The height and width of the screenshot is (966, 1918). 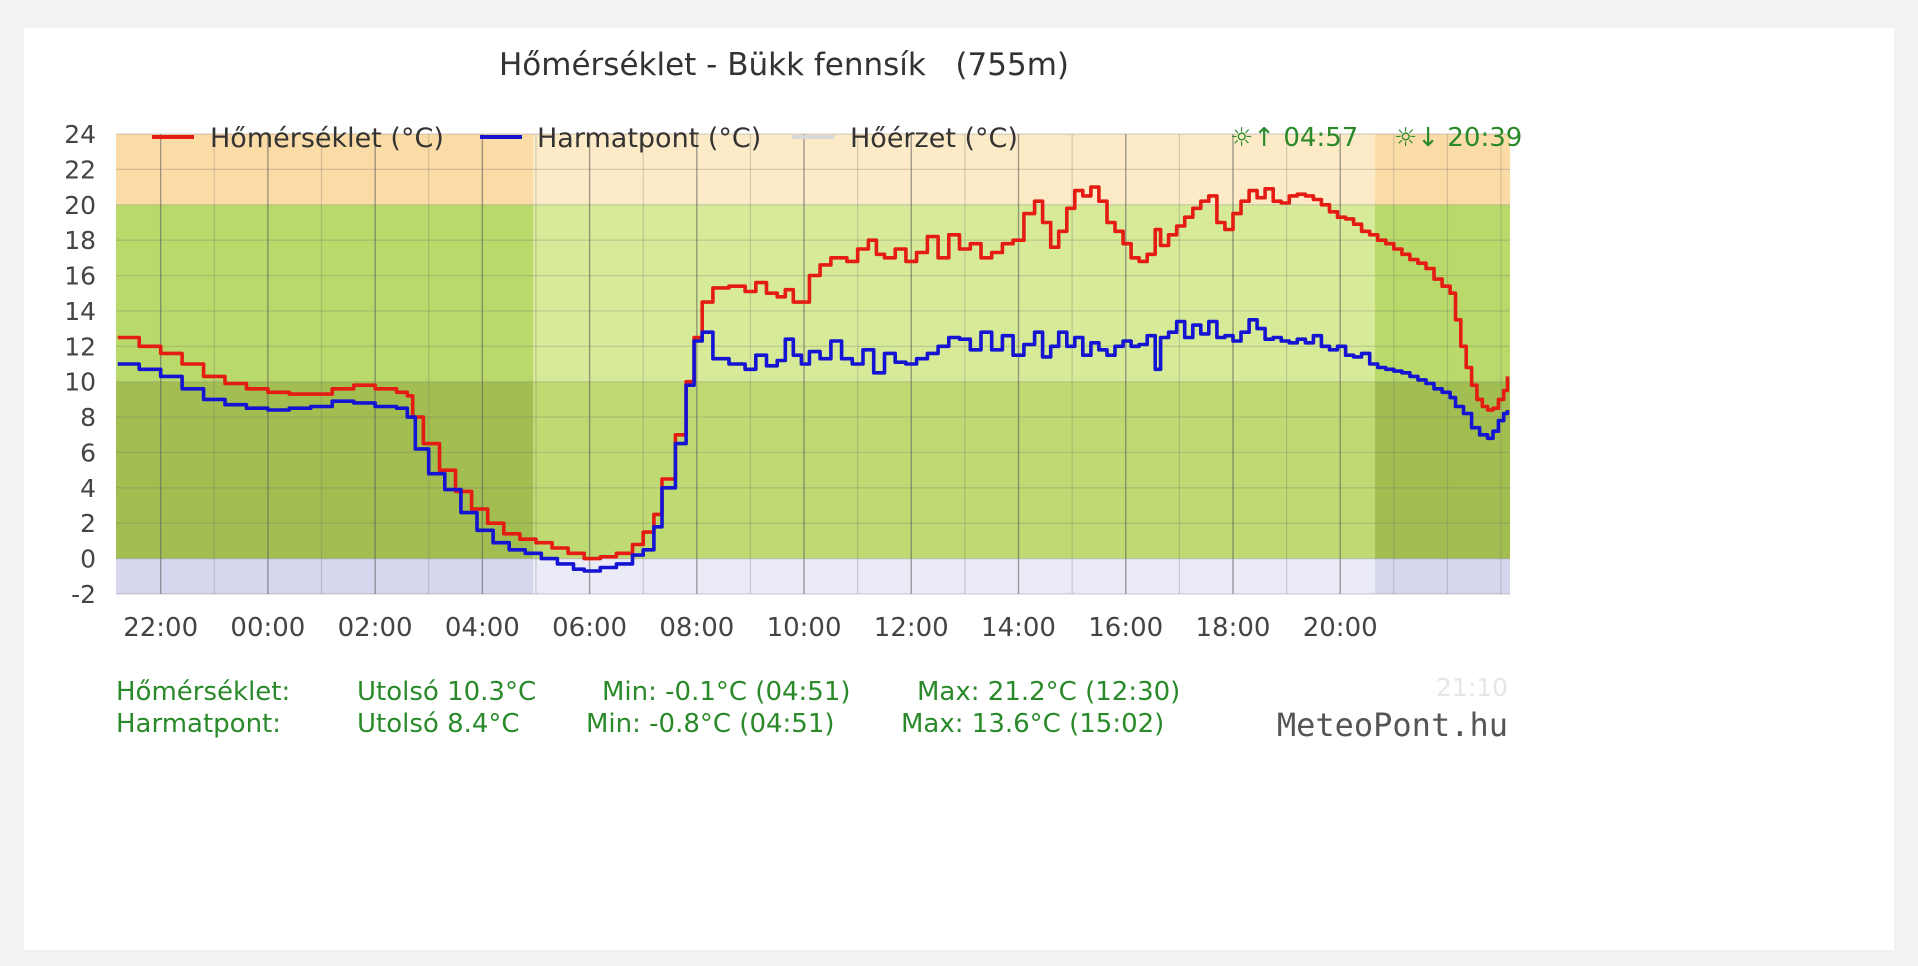 What do you see at coordinates (1125, 628) in the screenshot?
I see `x-tick-label: 16:00` at bounding box center [1125, 628].